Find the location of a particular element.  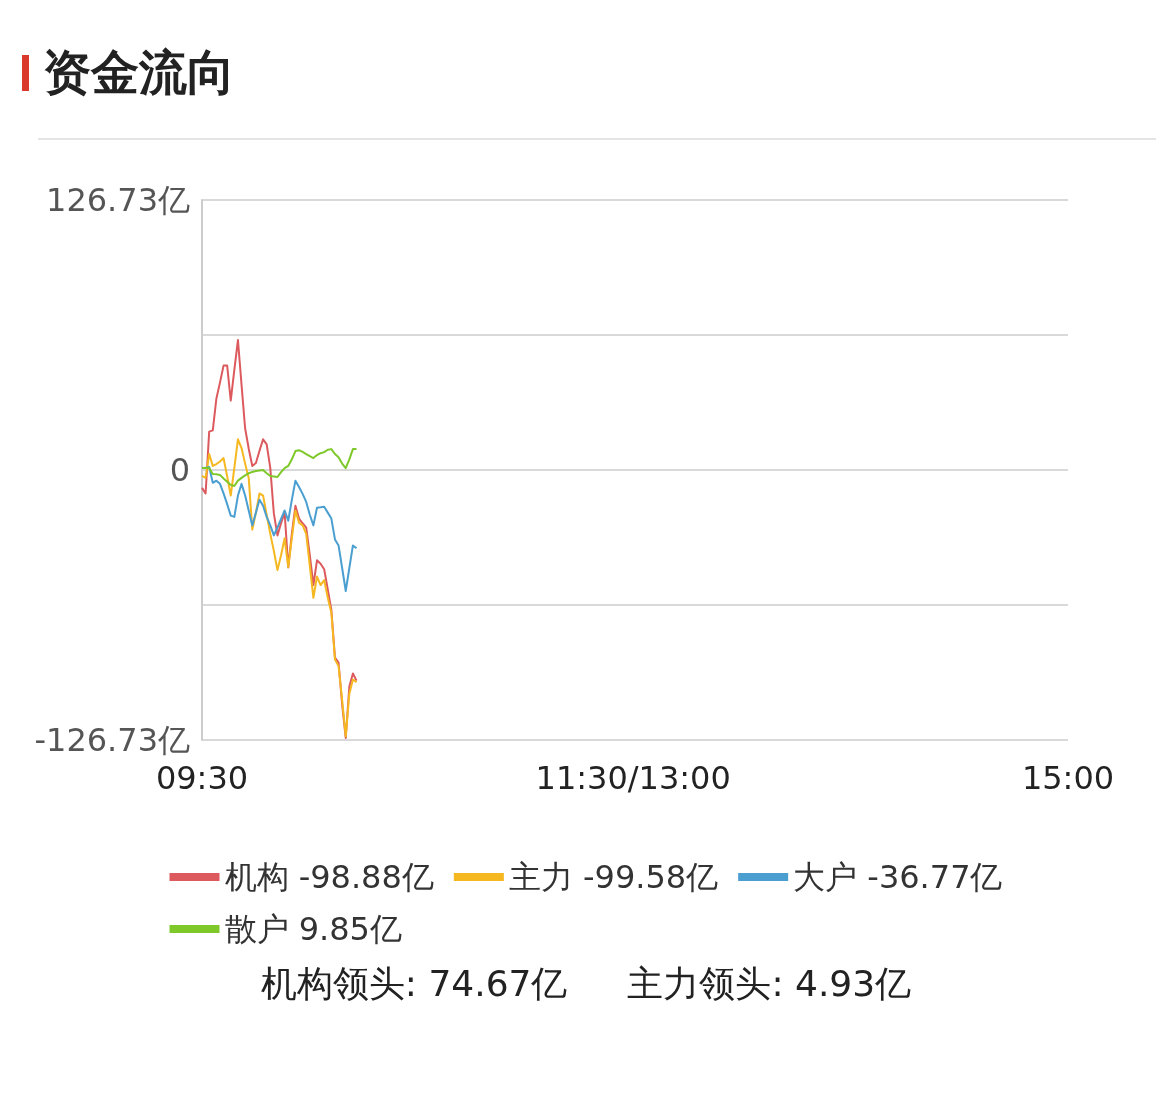

x-tick-label: 11:30/13:00 is located at coordinates (633, 778).